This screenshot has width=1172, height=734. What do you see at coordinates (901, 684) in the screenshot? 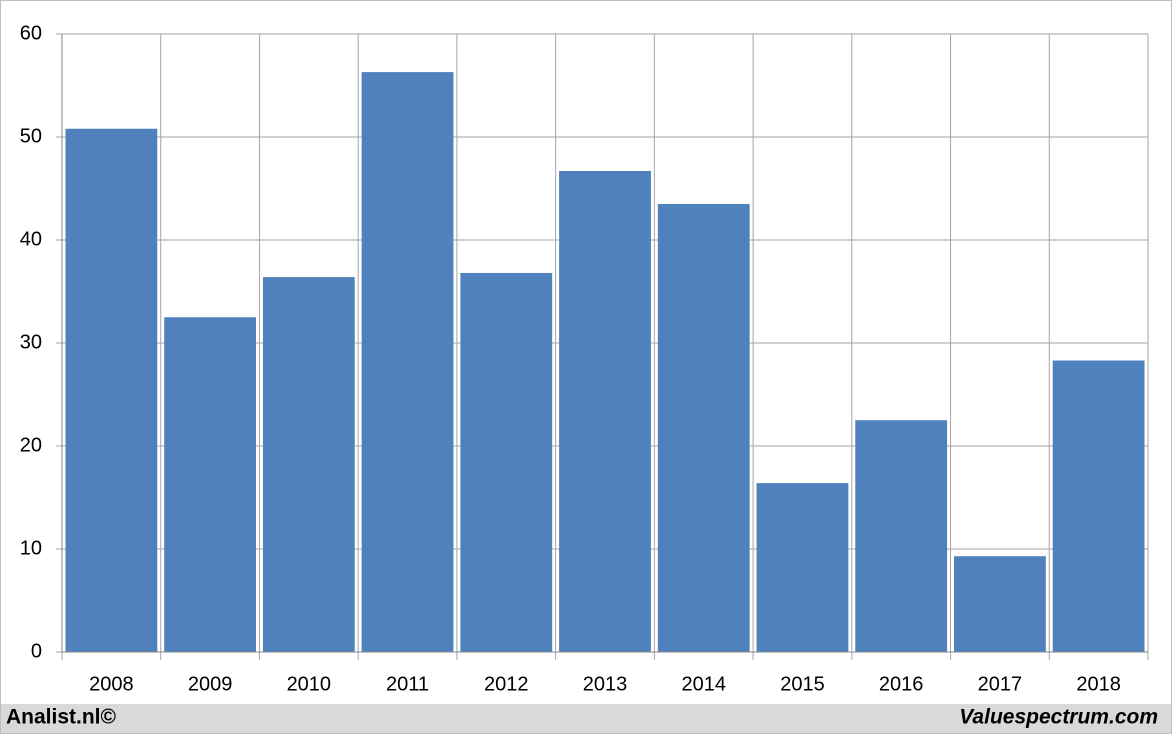
I see `x-tick-label: 2016` at bounding box center [901, 684].